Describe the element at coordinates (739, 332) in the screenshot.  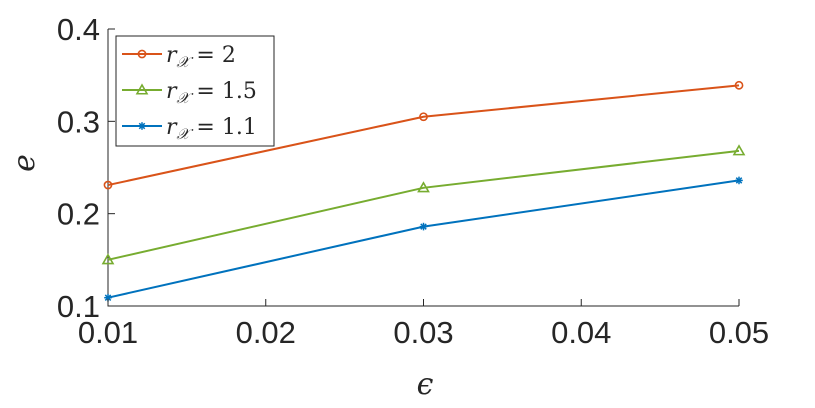
I see `x-tick-label: 0.05` at that location.